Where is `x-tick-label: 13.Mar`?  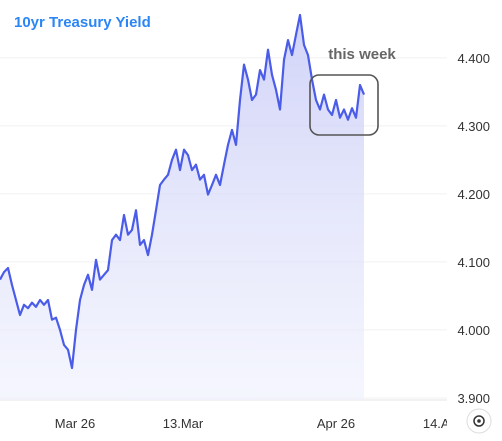 x-tick-label: 13.Mar is located at coordinates (183, 423).